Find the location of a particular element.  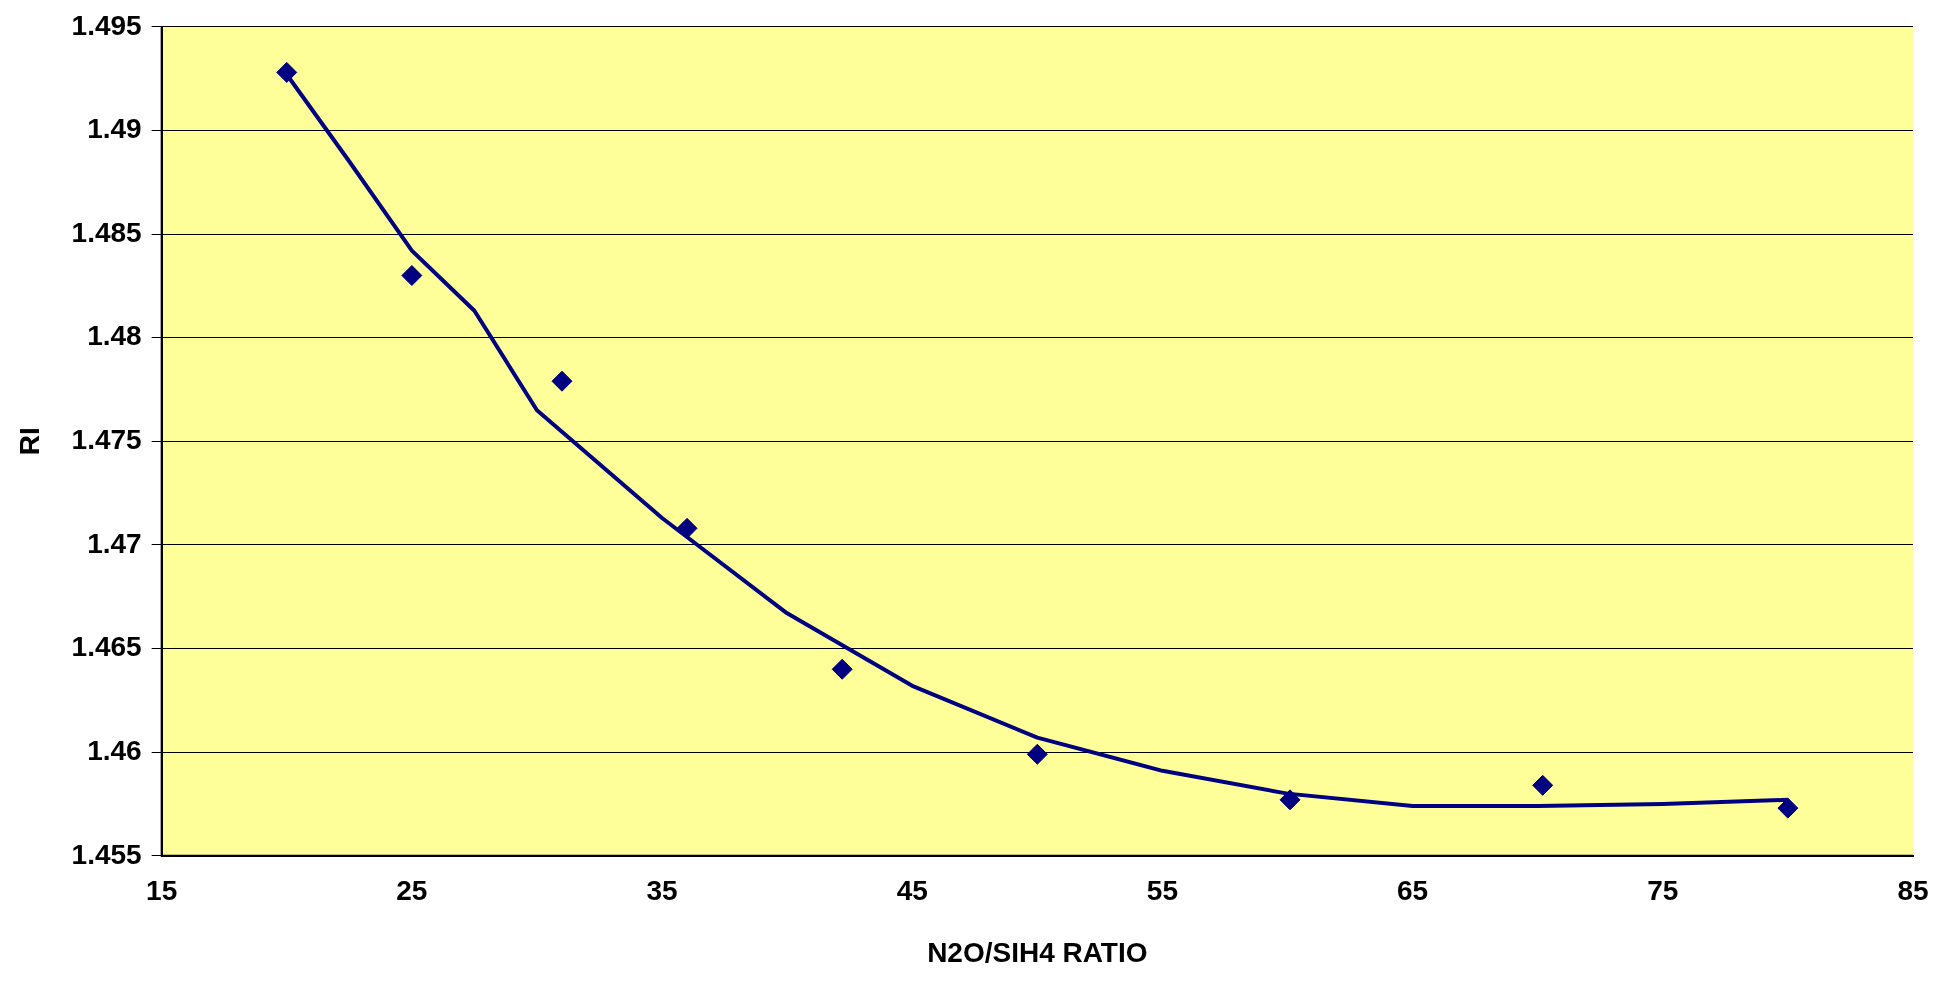

x-tick-label: 25 is located at coordinates (412, 891).